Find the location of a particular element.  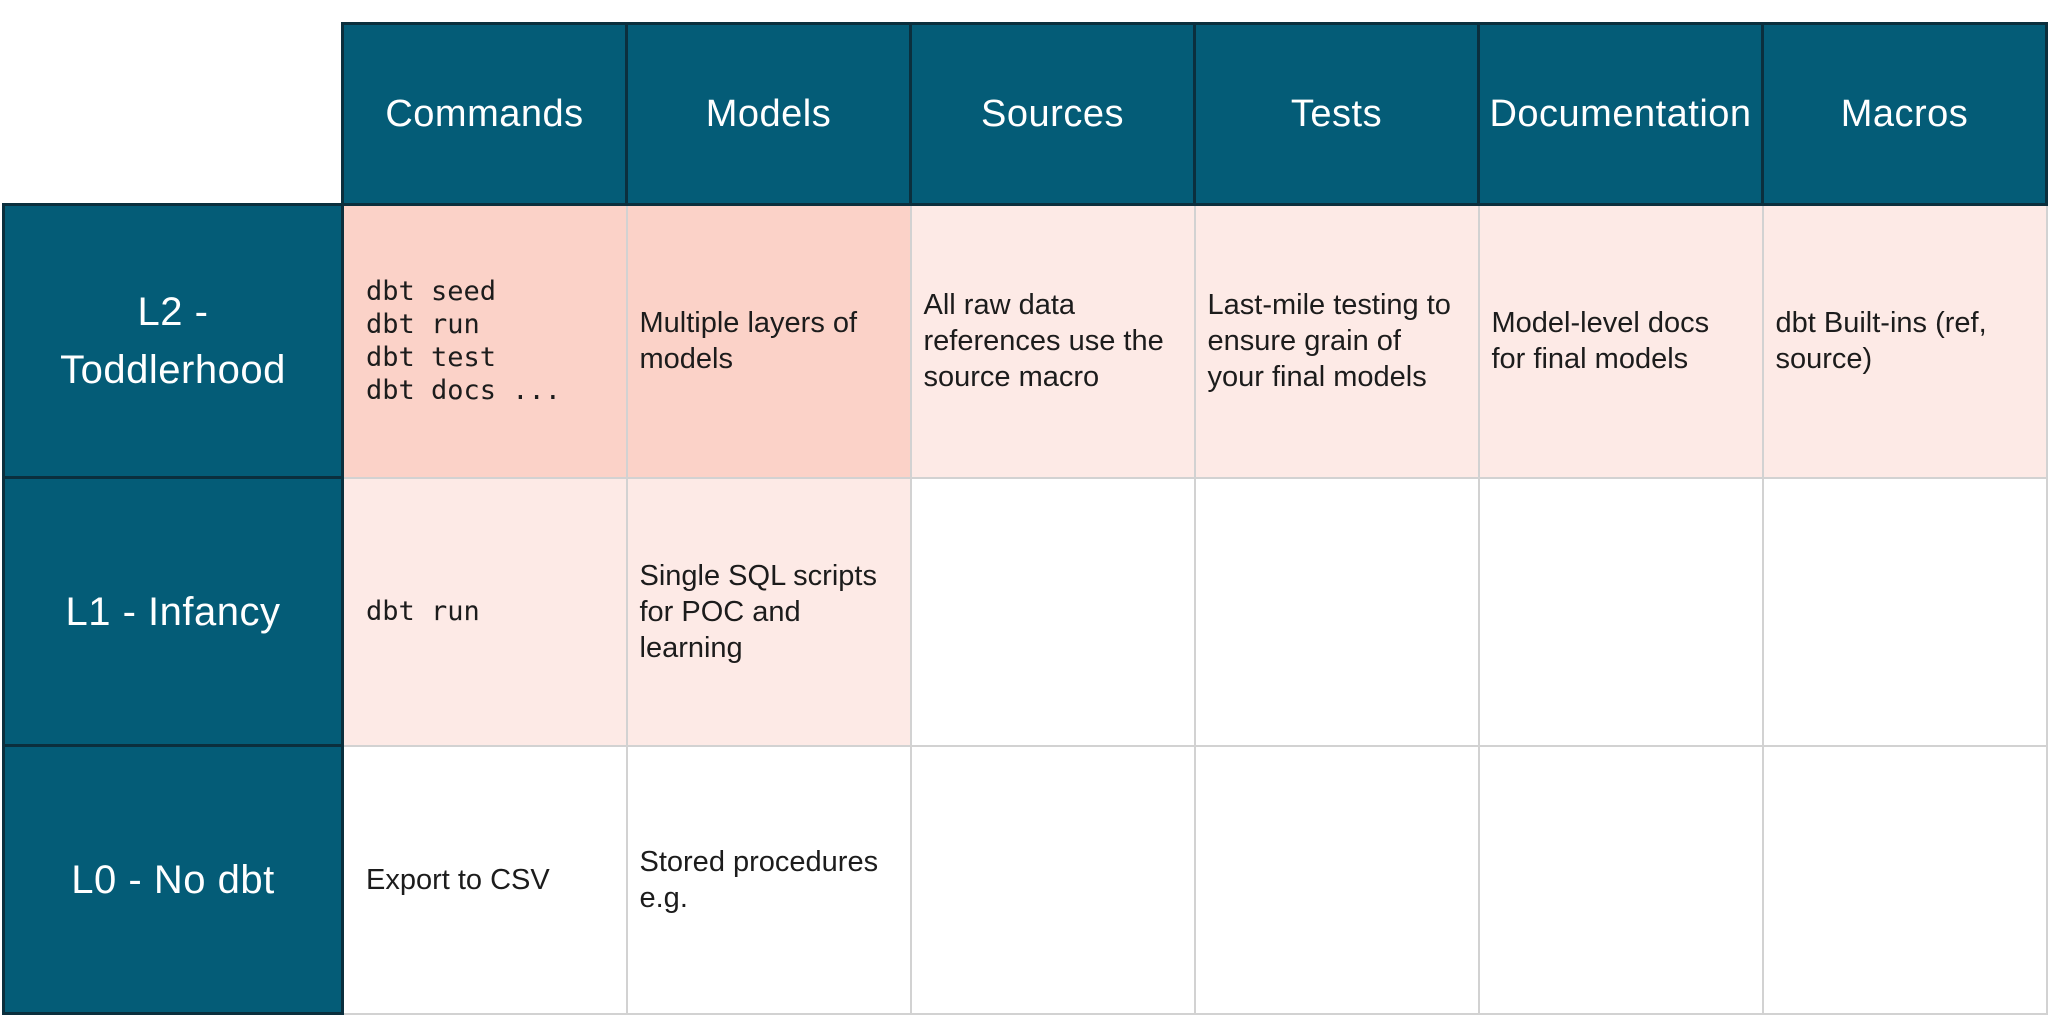

cell-l0-commands: Export to CSV is located at coordinates (484, 879).